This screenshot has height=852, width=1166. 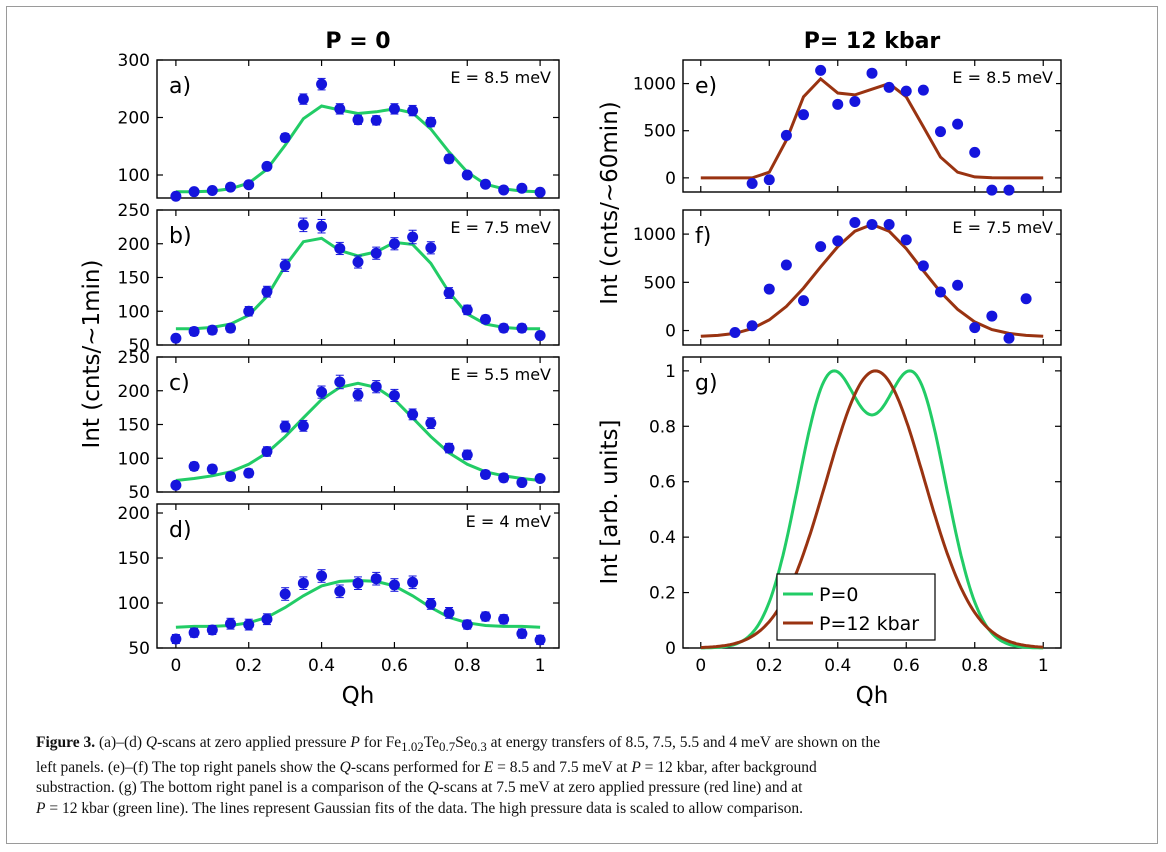 I want to click on panel-e-frame, so click(x=872, y=126).